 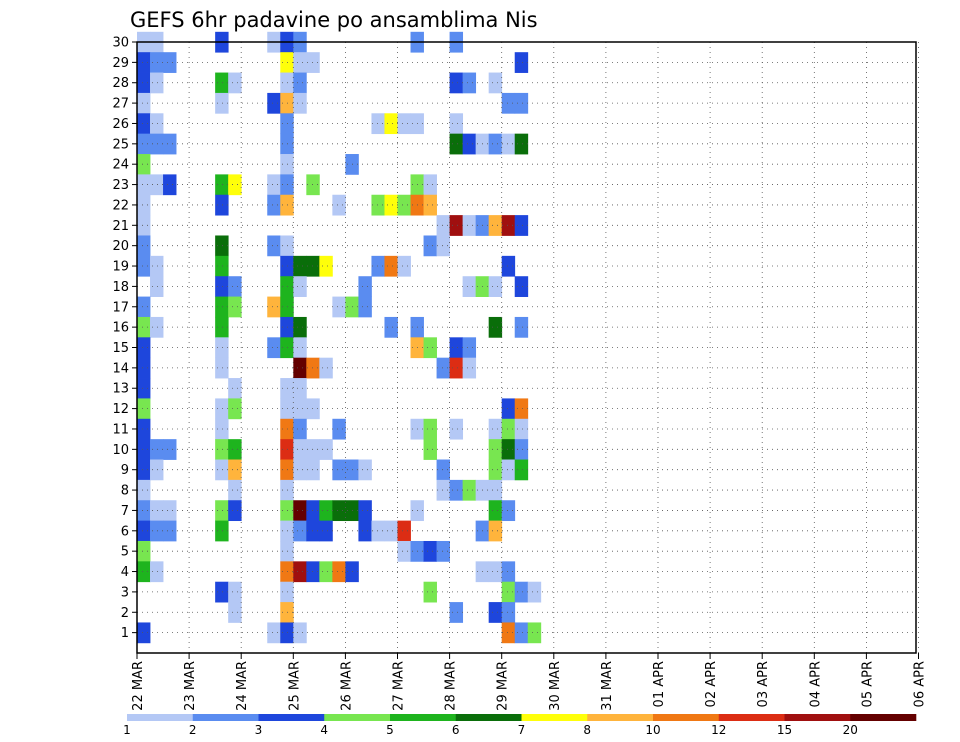 What do you see at coordinates (125, 633) in the screenshot?
I see `y-tick-label: 1` at bounding box center [125, 633].